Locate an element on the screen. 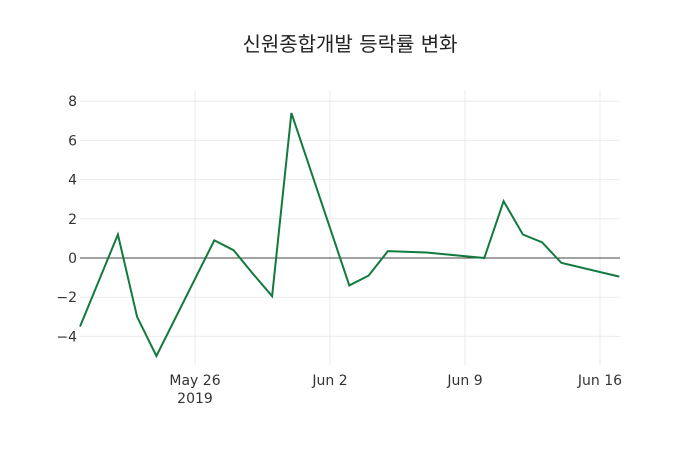  y-tick-label: 0 is located at coordinates (72, 259).